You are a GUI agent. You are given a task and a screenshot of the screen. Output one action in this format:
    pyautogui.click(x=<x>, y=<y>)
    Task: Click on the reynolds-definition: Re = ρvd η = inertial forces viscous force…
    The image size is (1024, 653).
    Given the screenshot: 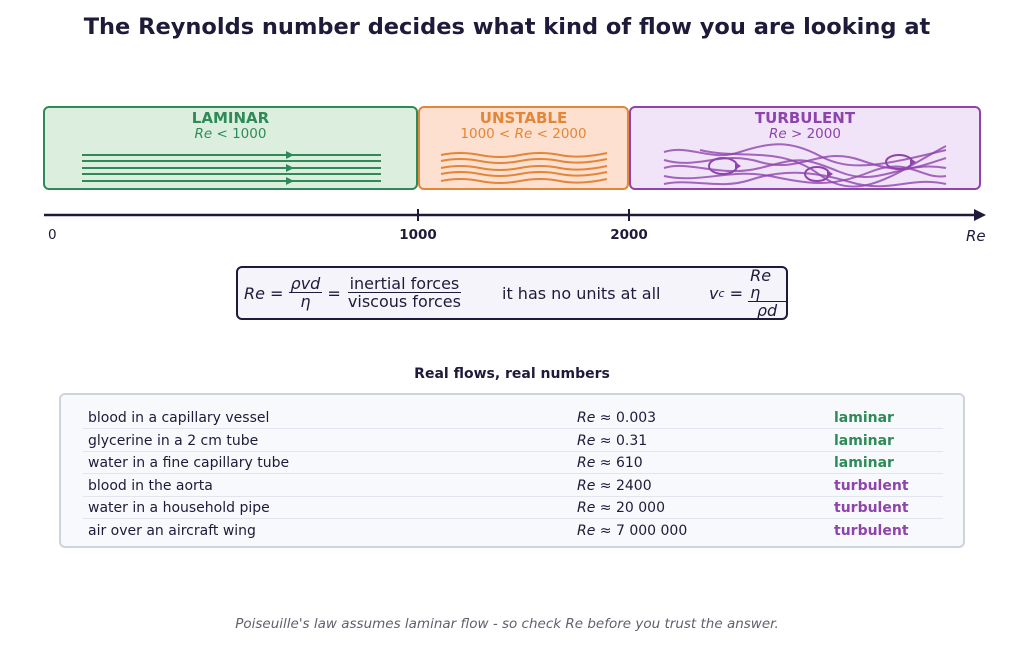 What is the action you would take?
    pyautogui.click(x=353, y=292)
    